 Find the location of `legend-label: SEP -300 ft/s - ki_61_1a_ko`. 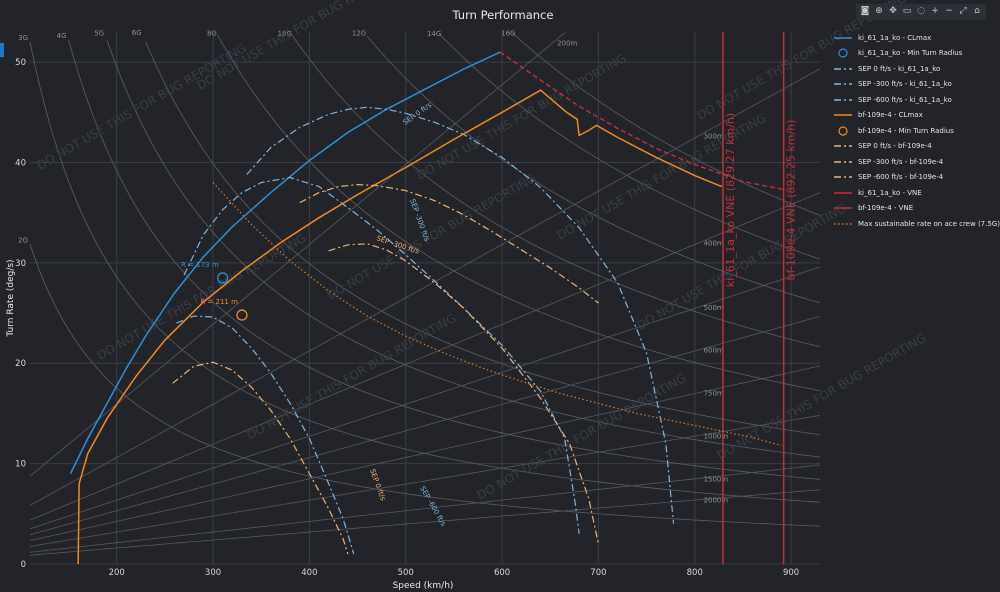

legend-label: SEP -300 ft/s - ki_61_1a_ko is located at coordinates (905, 84).